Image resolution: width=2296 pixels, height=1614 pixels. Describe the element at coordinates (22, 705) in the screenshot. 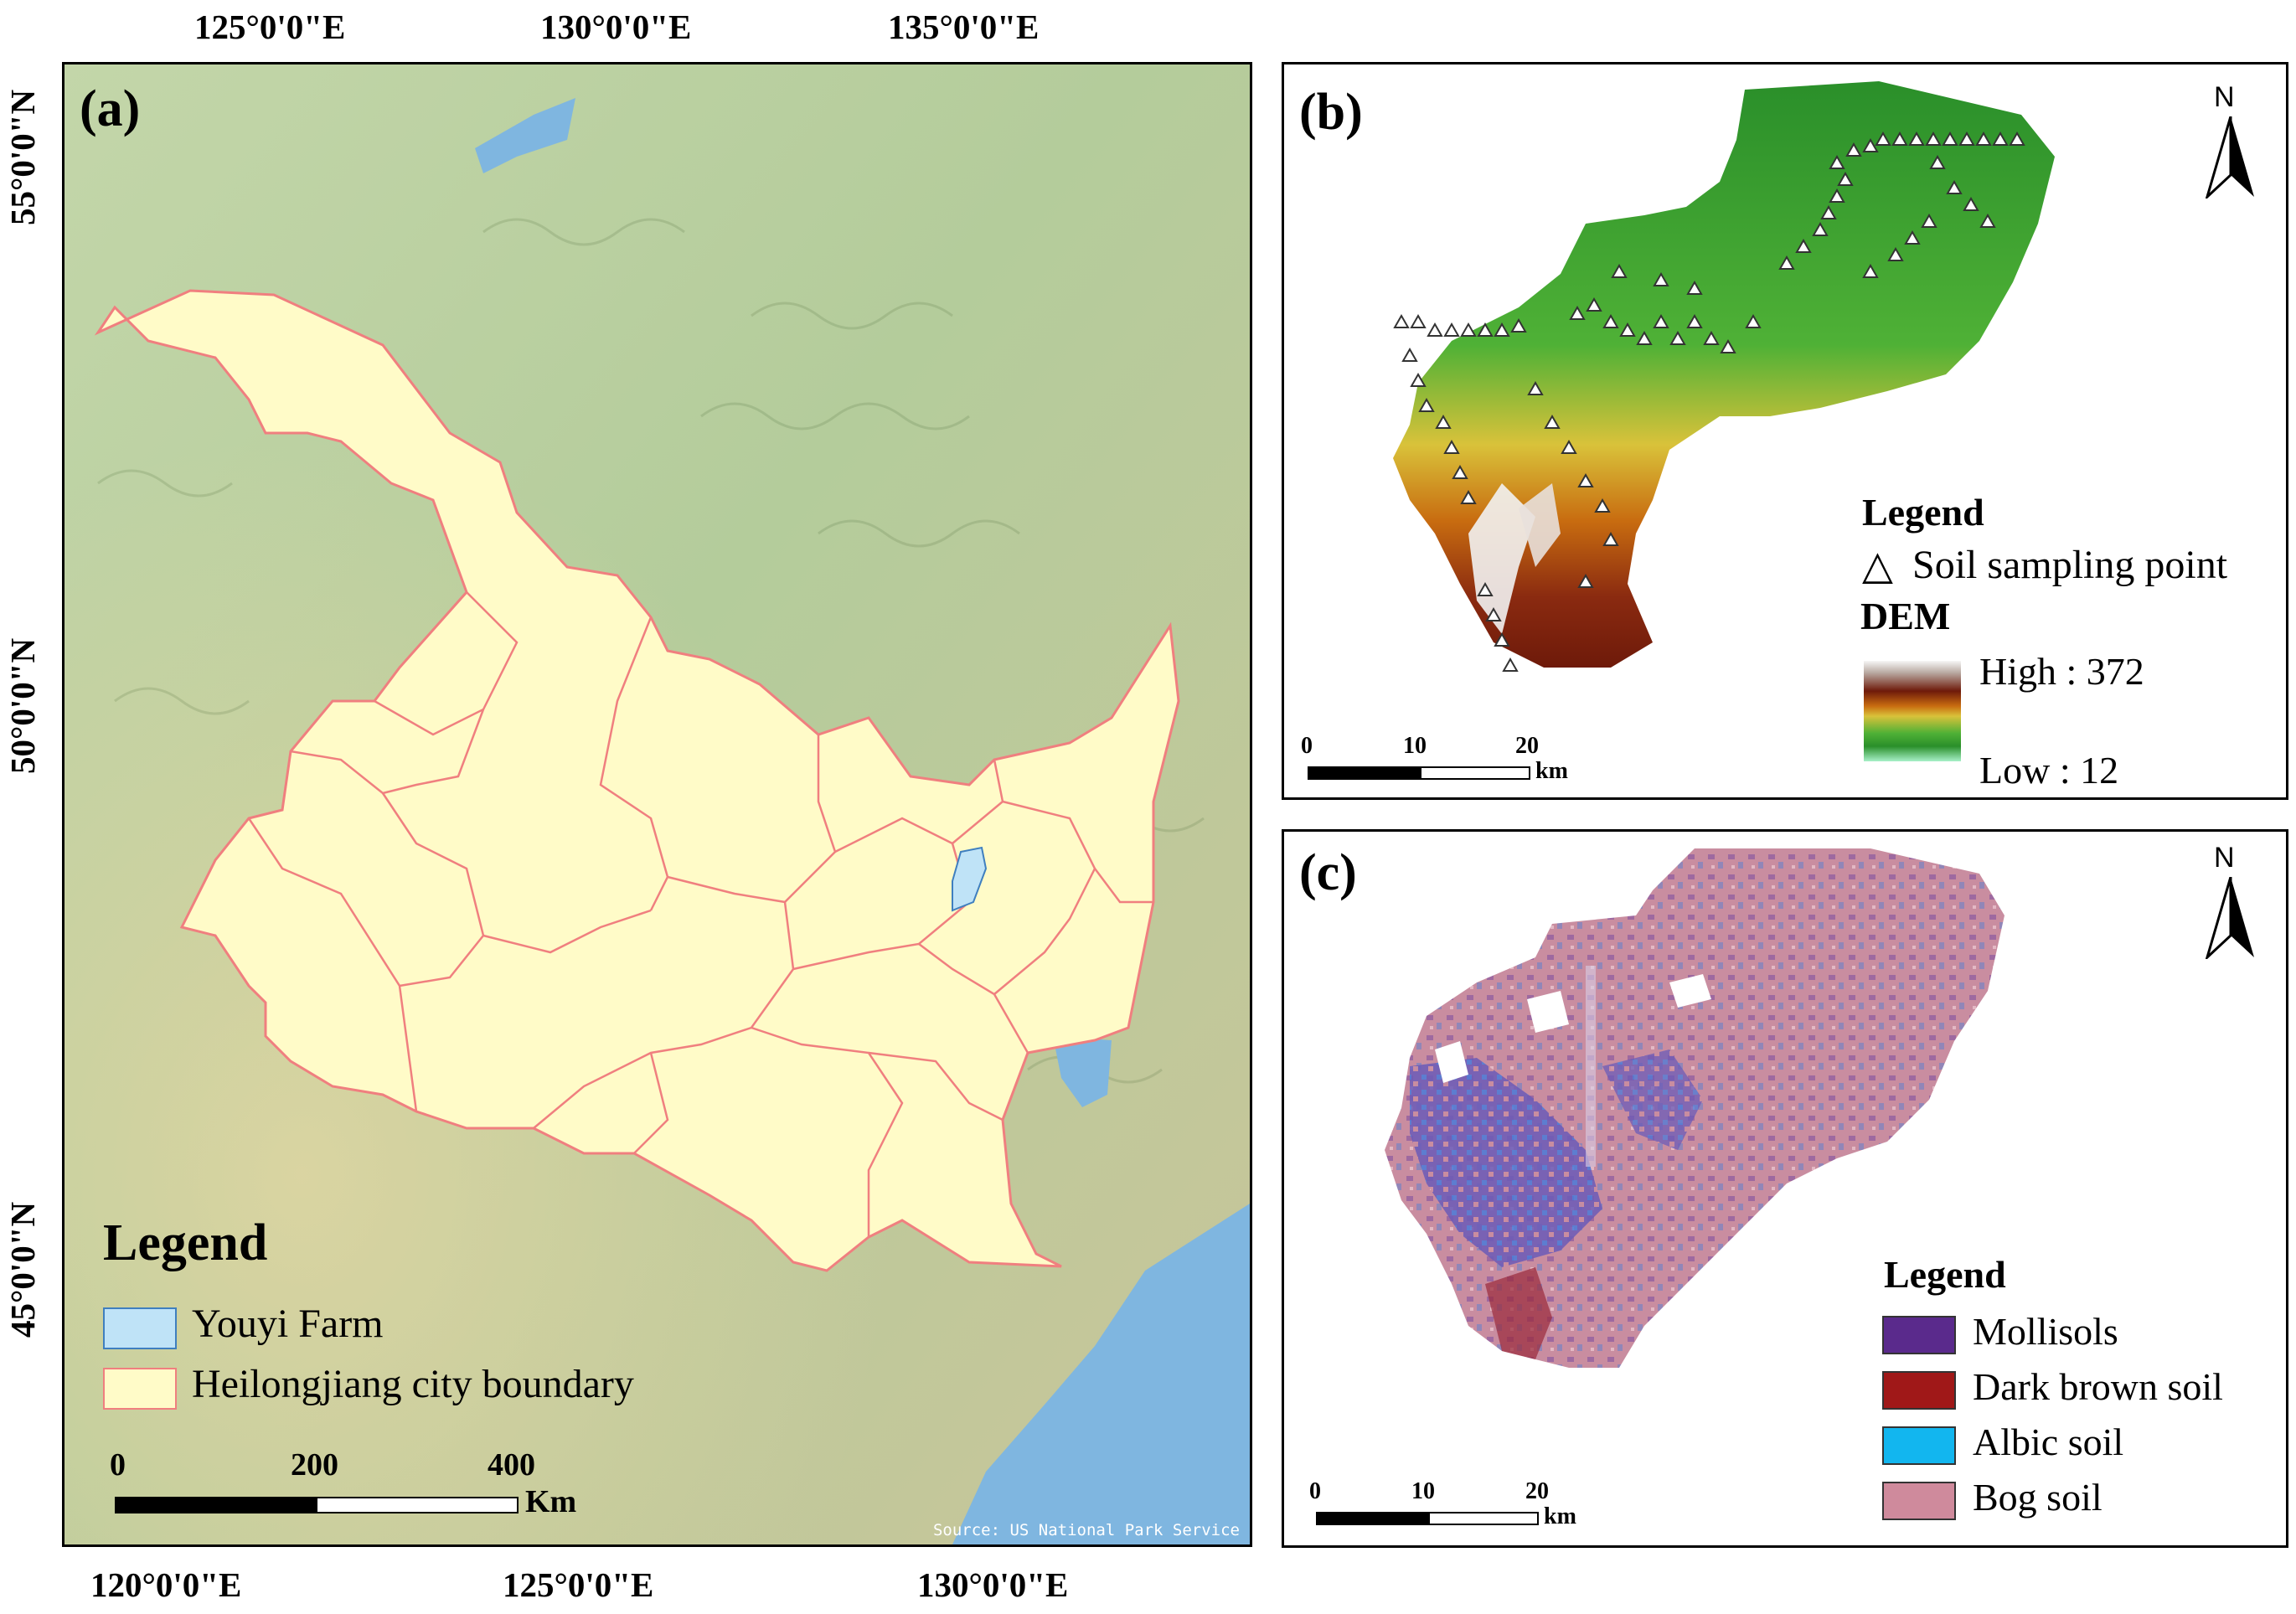

I see `lat-label: 50°0'0"N` at that location.